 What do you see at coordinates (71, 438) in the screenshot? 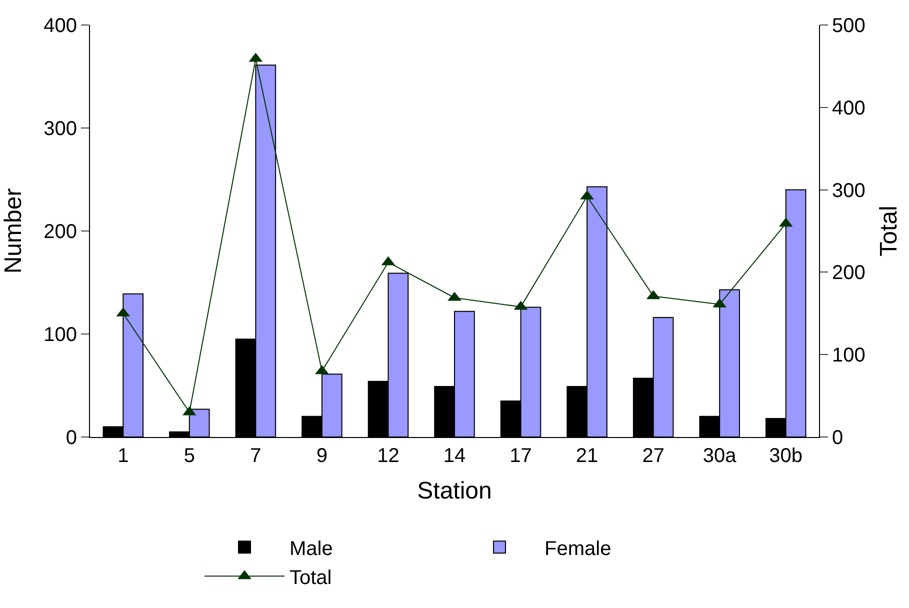
I see `y-tick-label: 0` at bounding box center [71, 438].